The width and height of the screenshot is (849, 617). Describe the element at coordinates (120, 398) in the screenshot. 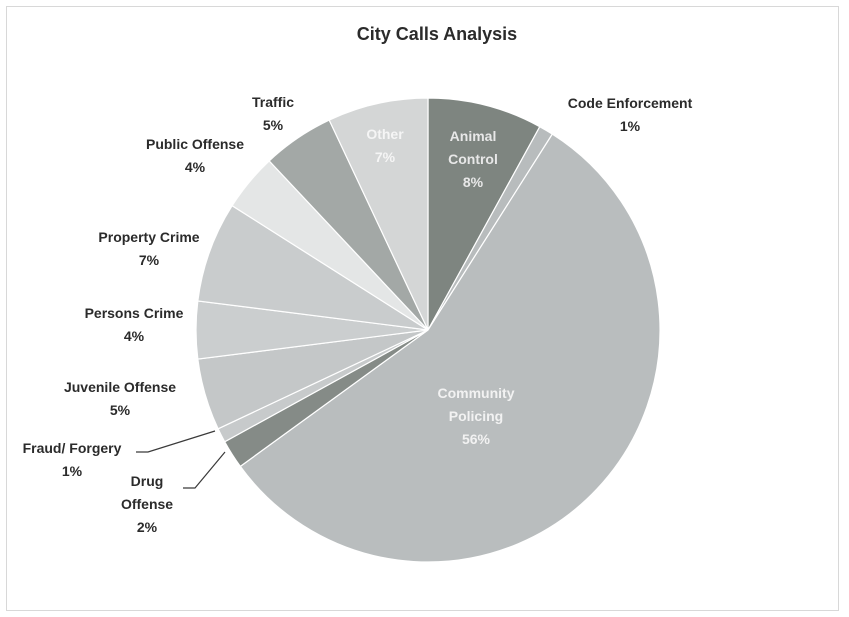

I see `data-label-juvenile-offense: Juvenile Offense 5%` at that location.